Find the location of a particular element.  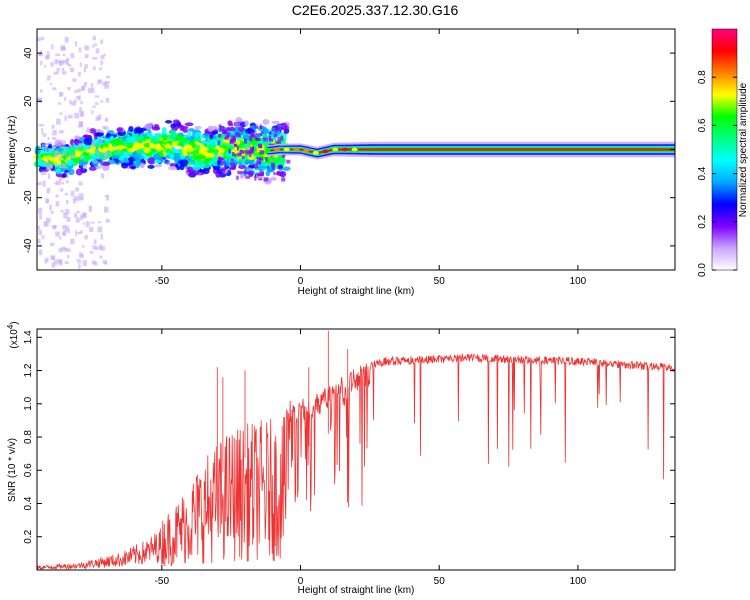

spectrogram-x-tick-label: -50 is located at coordinates (162, 281).